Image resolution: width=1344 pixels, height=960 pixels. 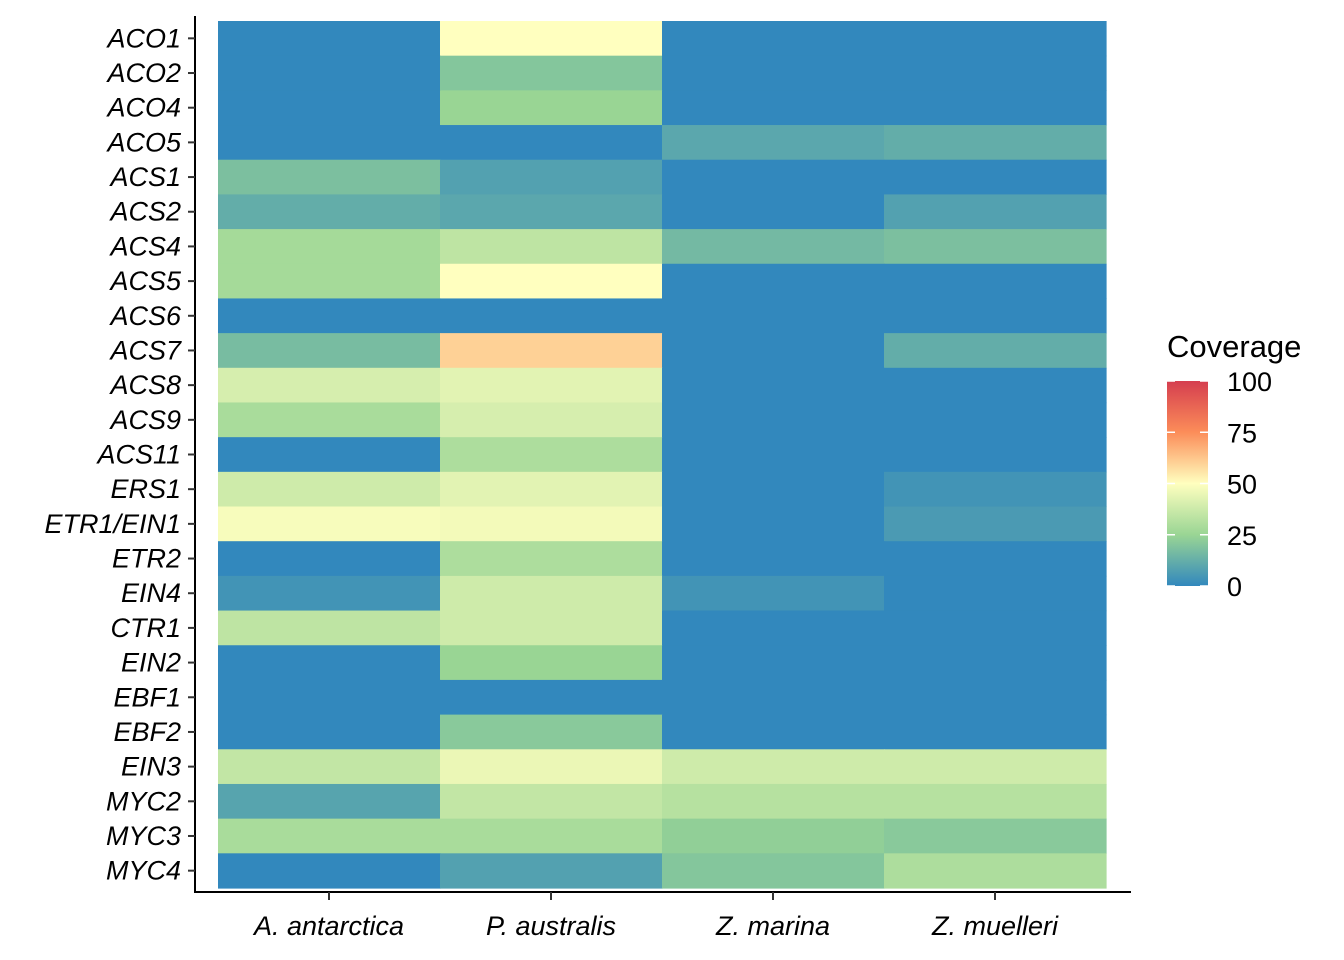 What do you see at coordinates (773, 39) in the screenshot?
I see `cell-aco1-z-marina` at bounding box center [773, 39].